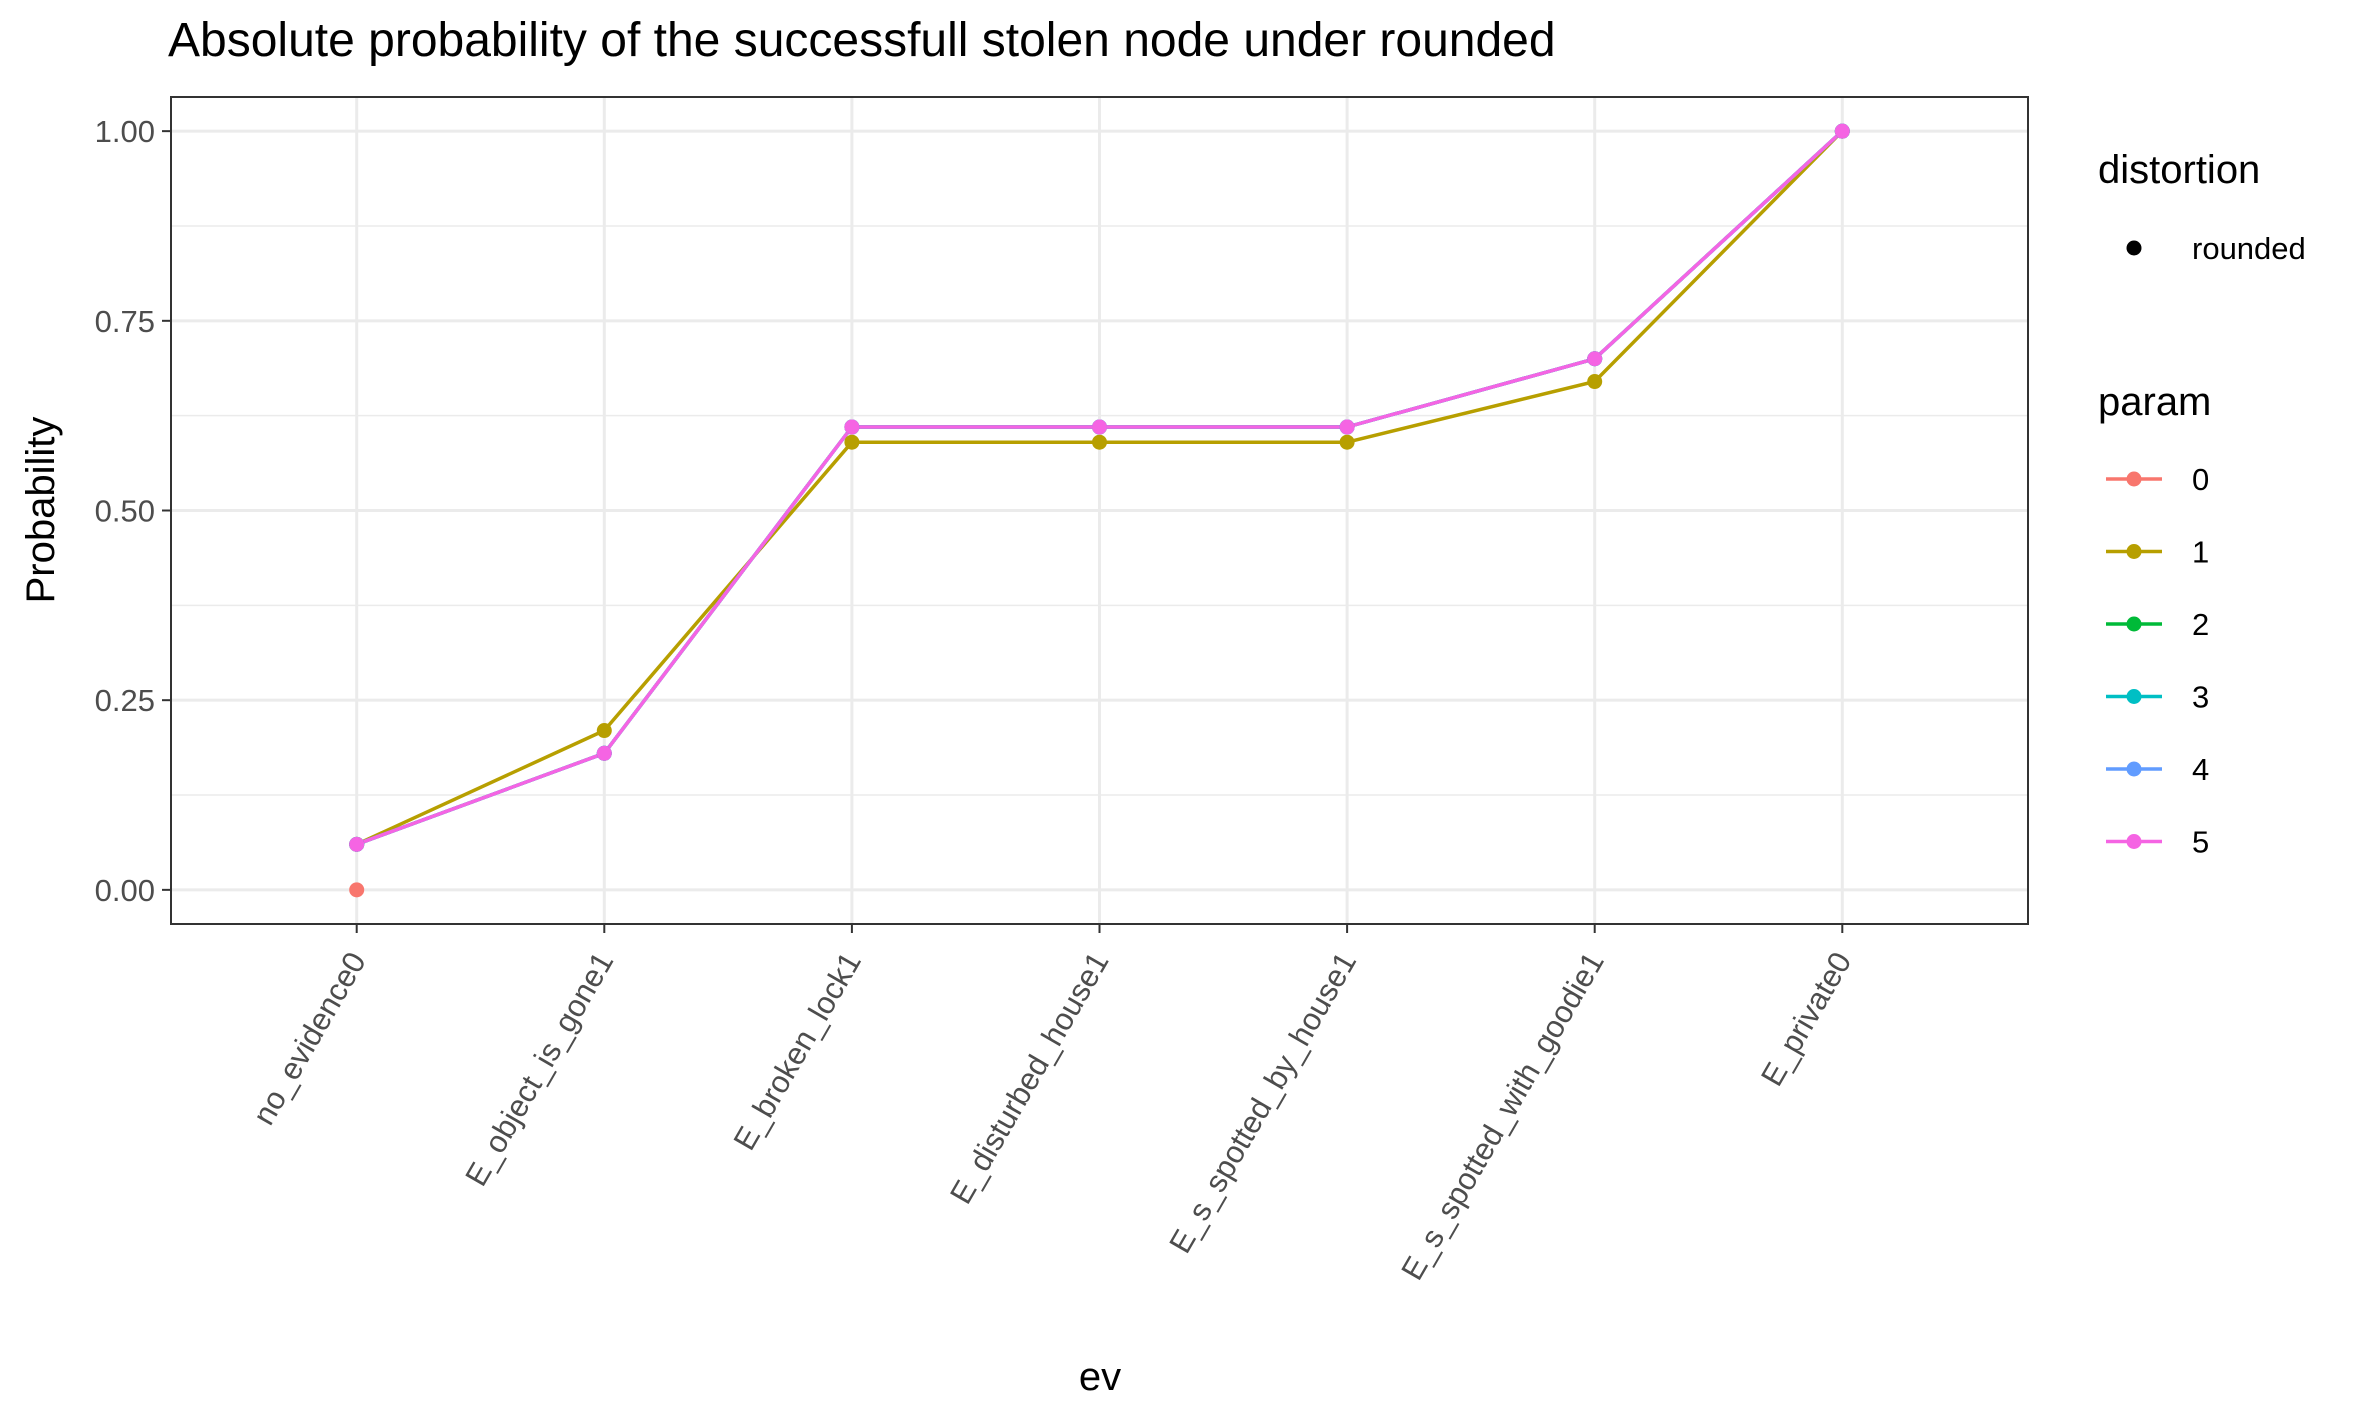 The image size is (2362, 1422). Describe the element at coordinates (125, 321) in the screenshot. I see `y-tick-label: 0.75` at that location.